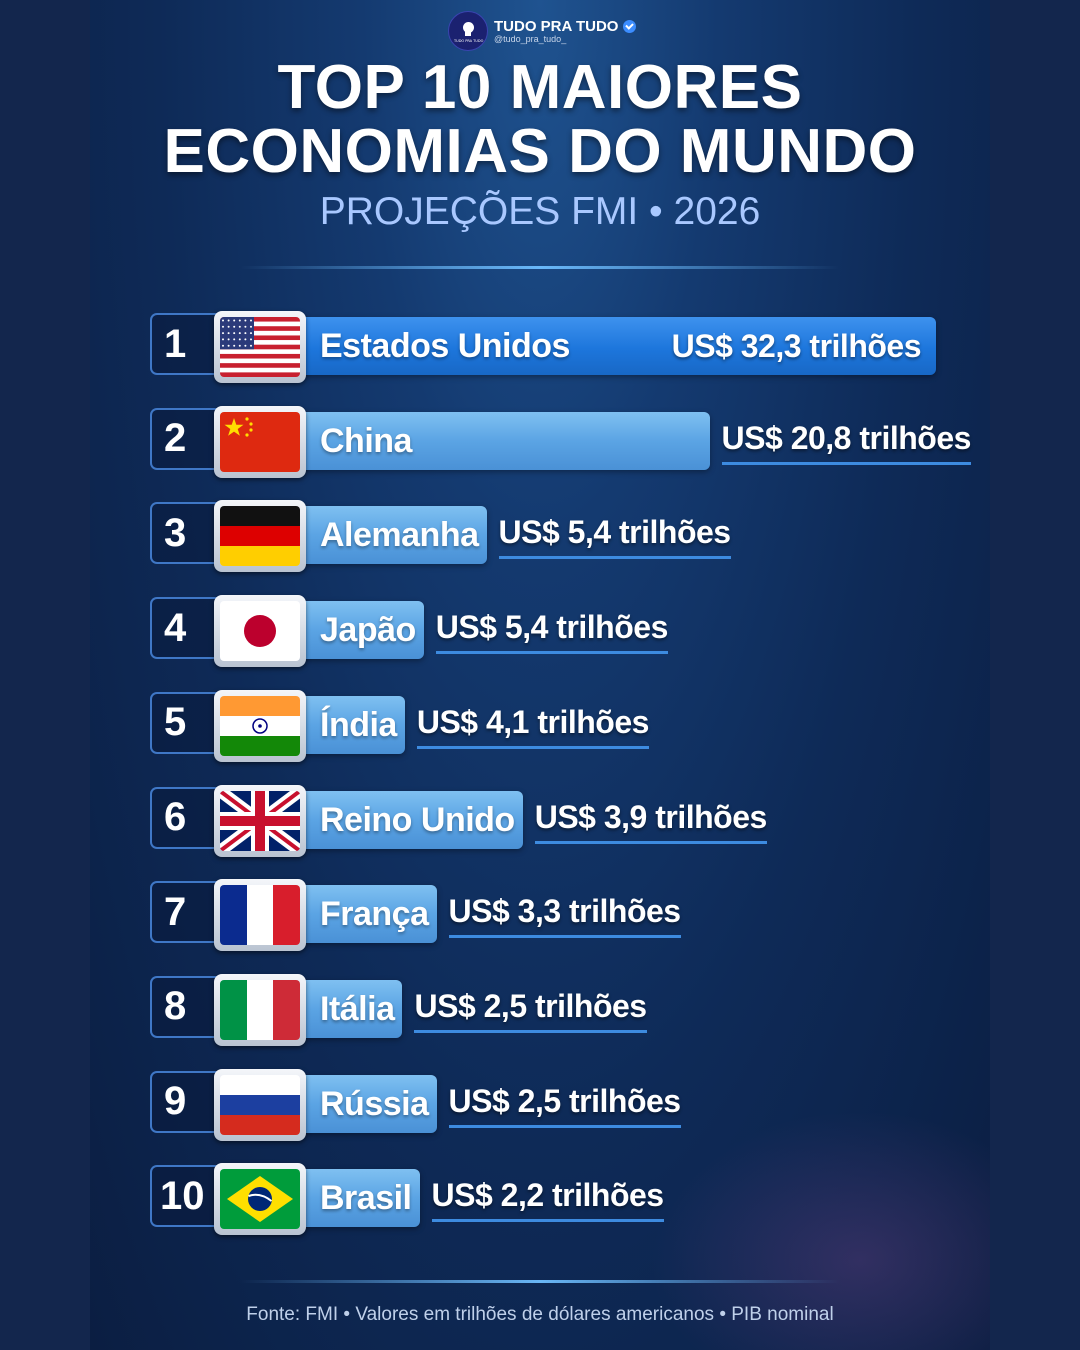 The image size is (1080, 1350). I want to click on france-flag-icon, so click(260, 915).